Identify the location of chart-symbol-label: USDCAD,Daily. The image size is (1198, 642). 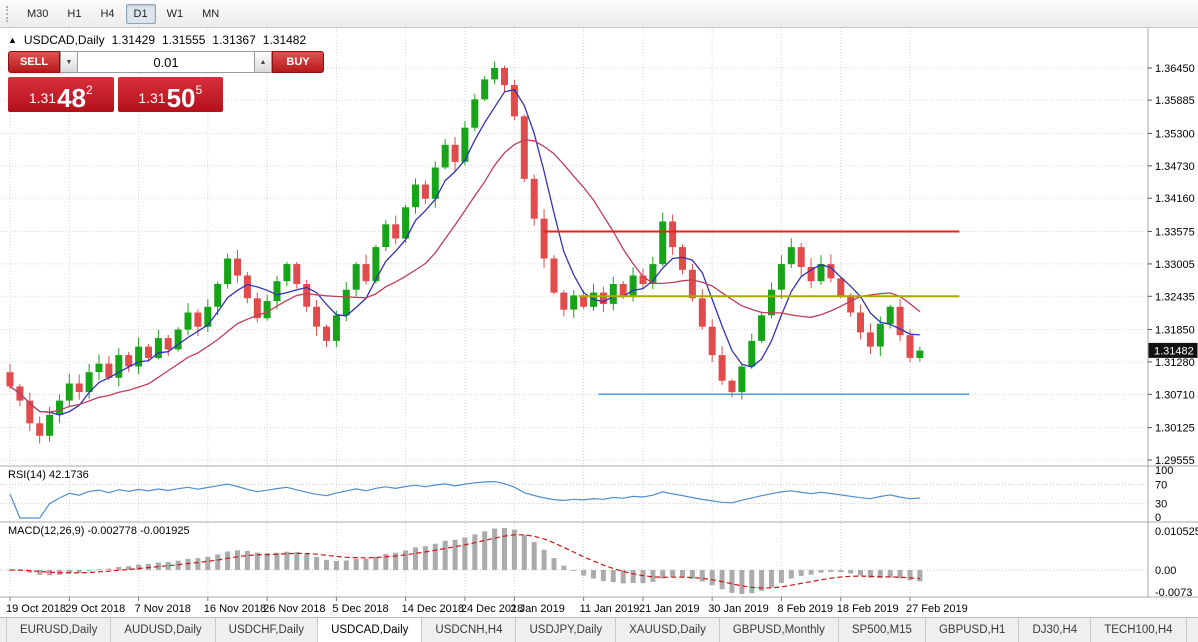
(64, 40).